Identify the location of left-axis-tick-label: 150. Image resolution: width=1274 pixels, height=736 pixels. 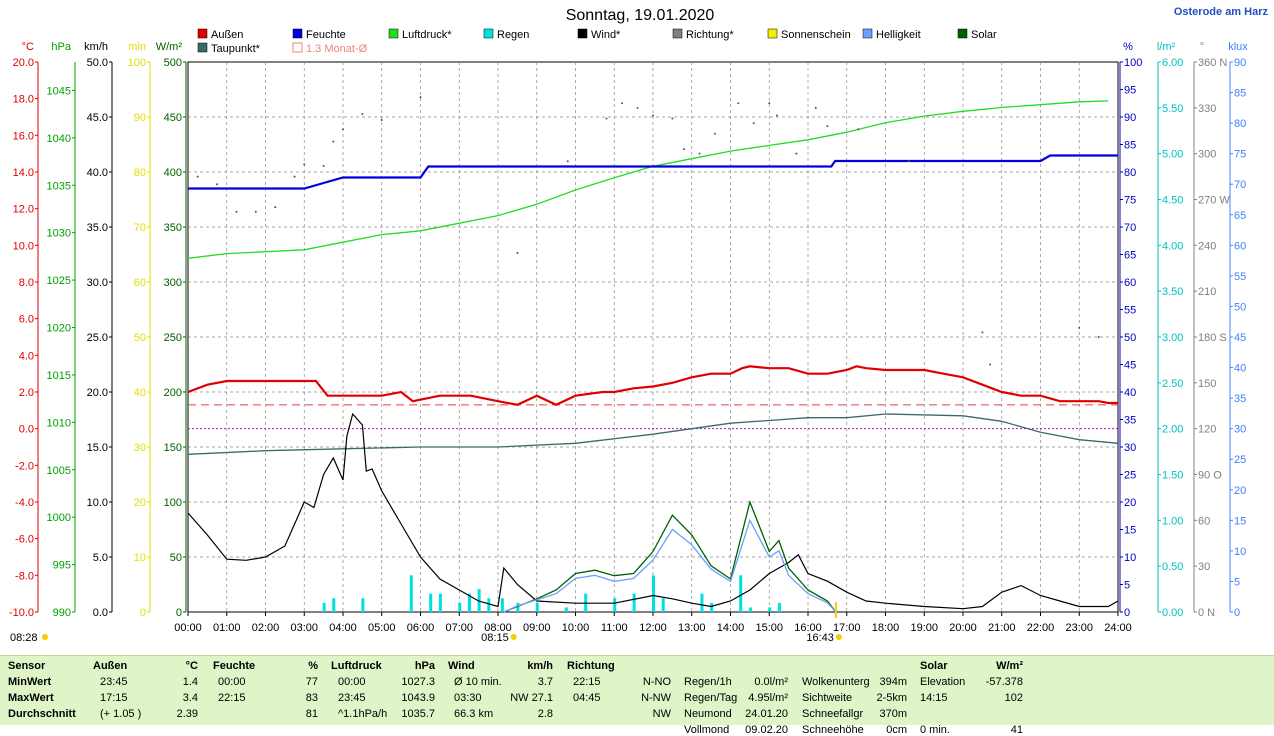
(173, 448).